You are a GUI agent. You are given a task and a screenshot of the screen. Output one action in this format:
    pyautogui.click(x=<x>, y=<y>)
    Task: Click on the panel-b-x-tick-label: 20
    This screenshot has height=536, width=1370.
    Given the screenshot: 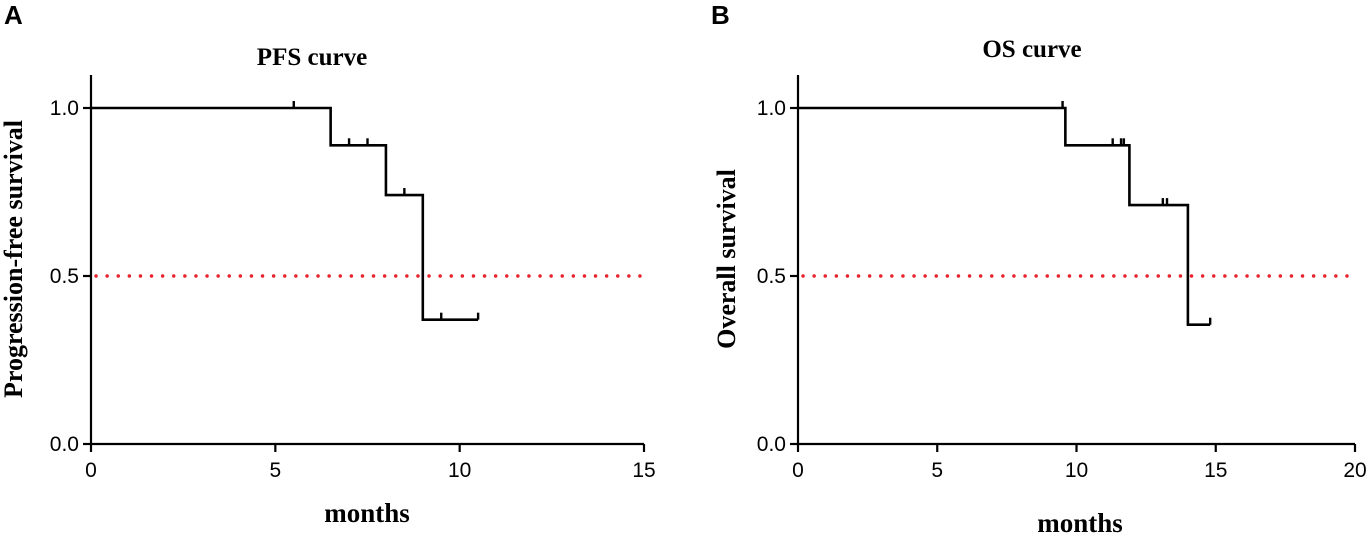 What is the action you would take?
    pyautogui.click(x=1354, y=470)
    